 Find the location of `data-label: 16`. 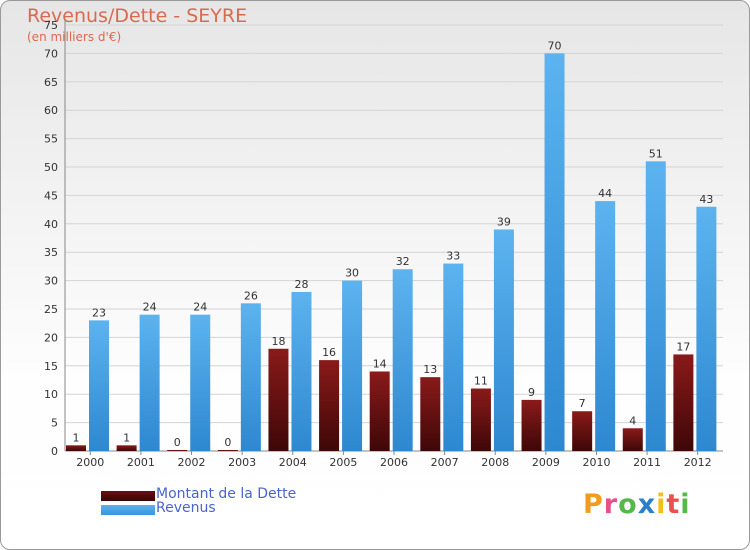

data-label: 16 is located at coordinates (329, 352).